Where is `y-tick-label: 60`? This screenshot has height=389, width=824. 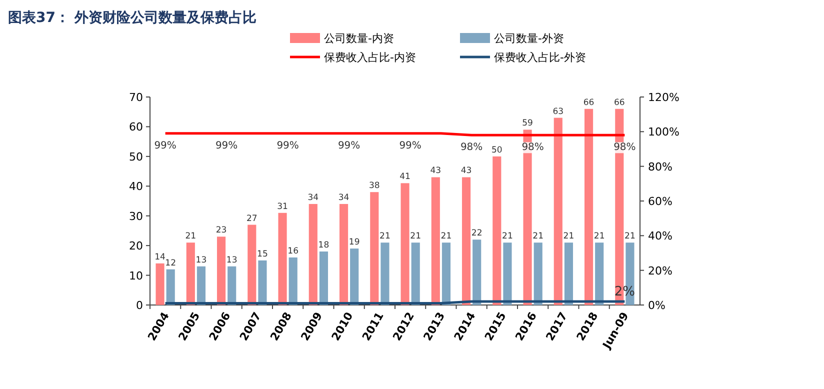 y-tick-label: 60 is located at coordinates (136, 127).